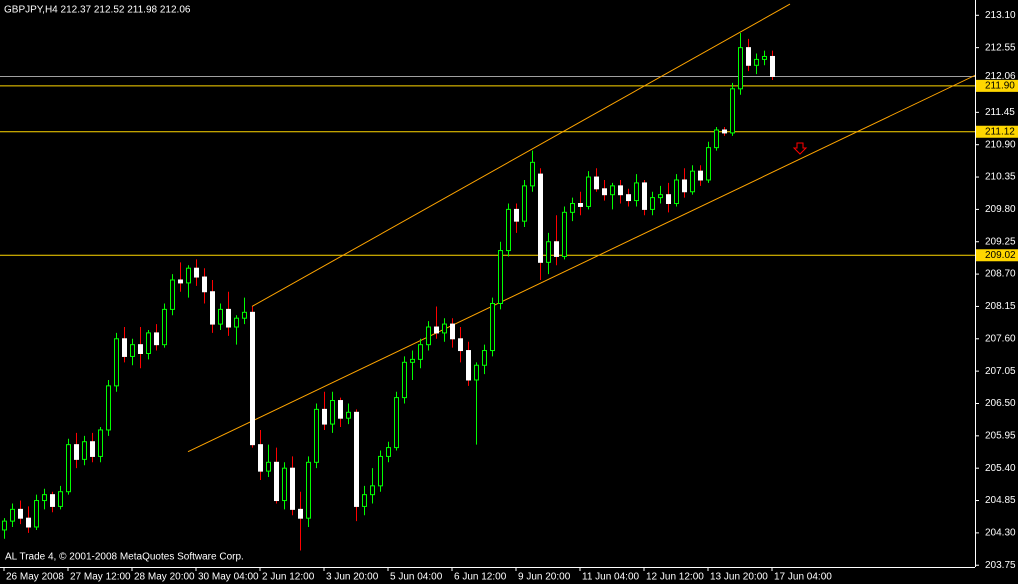 The image size is (1018, 584). What do you see at coordinates (1000, 76) in the screenshot?
I see `price-label: 212.06` at bounding box center [1000, 76].